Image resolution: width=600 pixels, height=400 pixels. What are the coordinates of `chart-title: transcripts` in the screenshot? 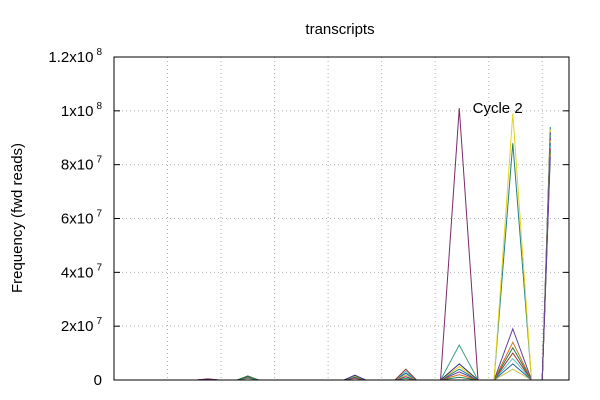 It's located at (339, 29).